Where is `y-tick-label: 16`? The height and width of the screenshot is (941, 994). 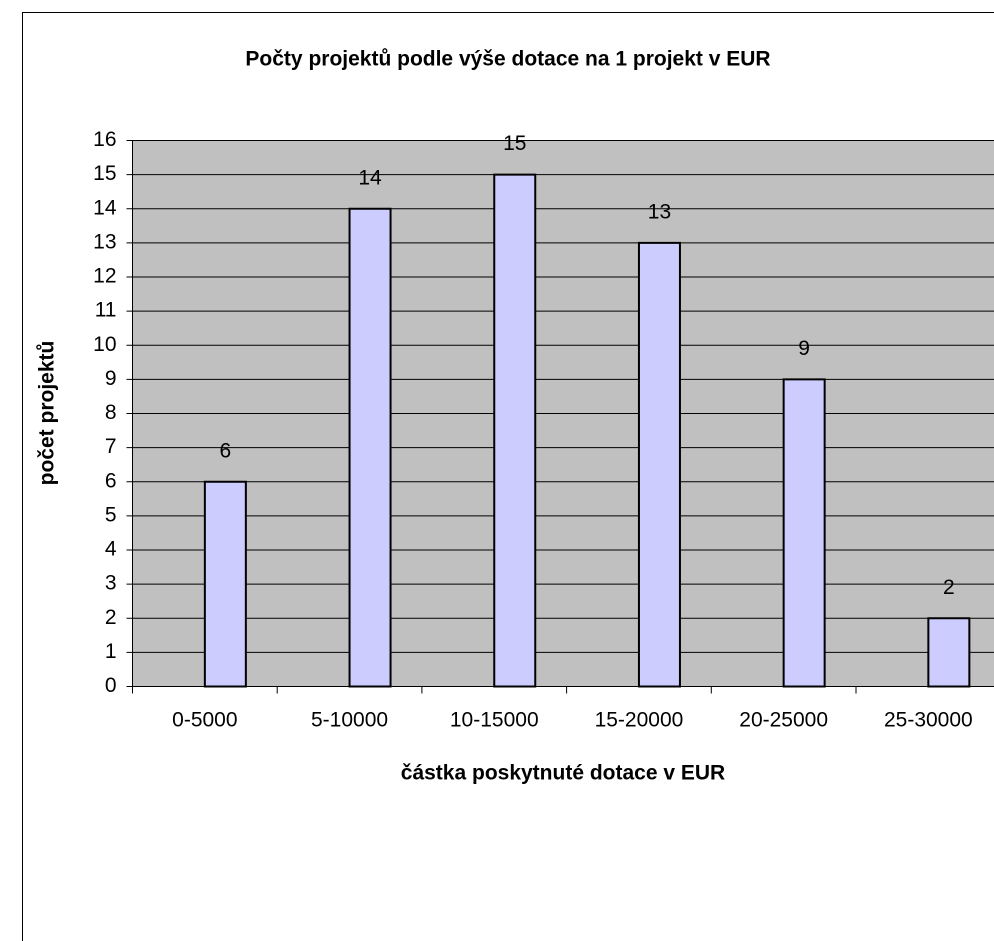 y-tick-label: 16 is located at coordinates (104, 139).